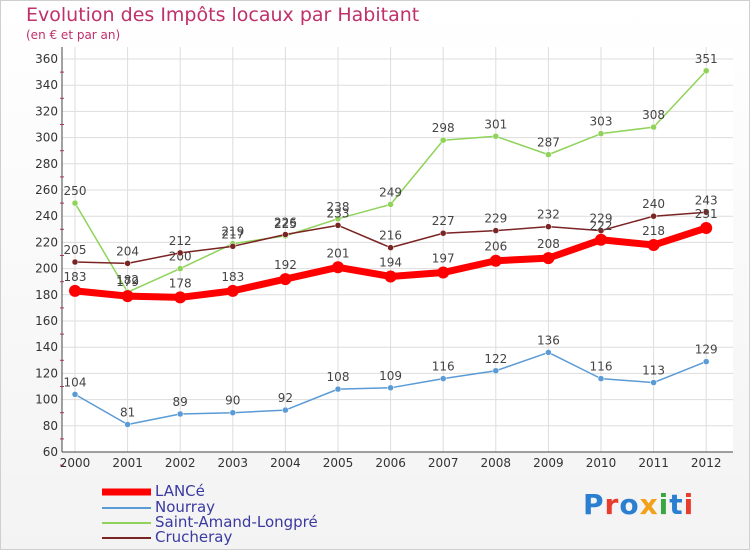  Describe the element at coordinates (612, 504) in the screenshot. I see `logo-letter: r` at that location.